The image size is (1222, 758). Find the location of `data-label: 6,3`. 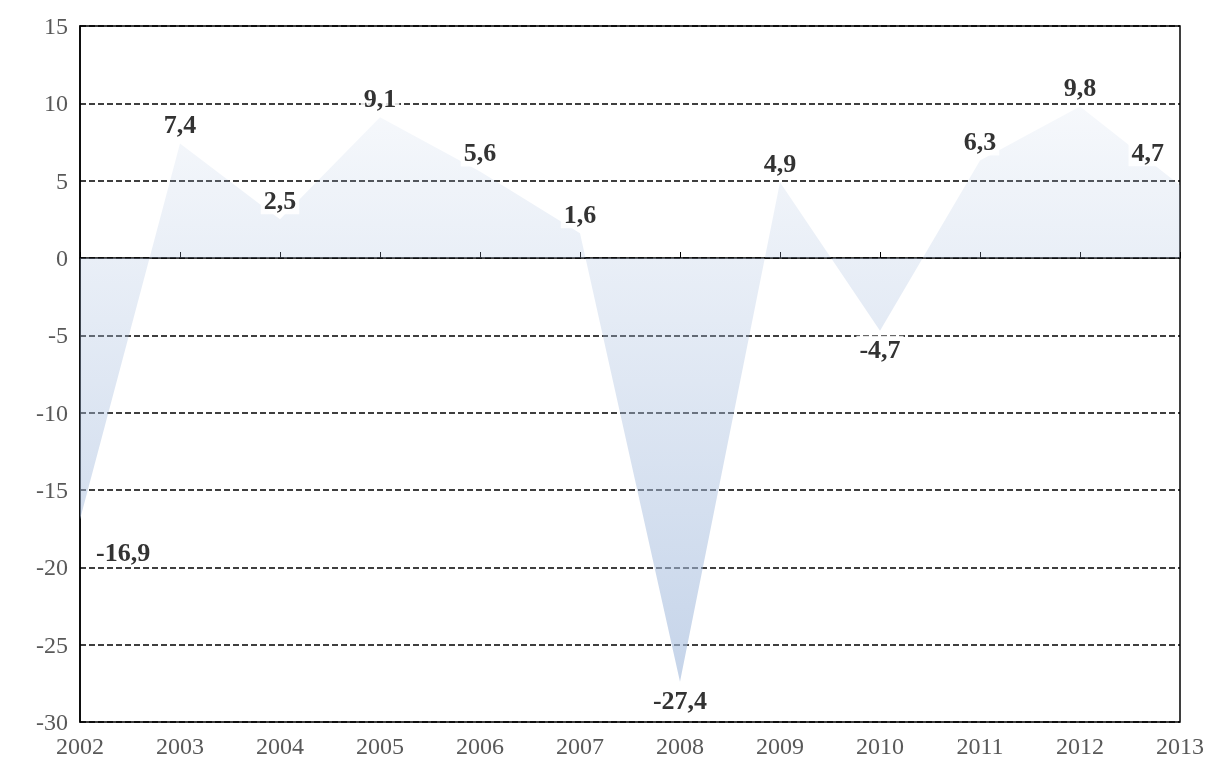

data-label: 6,3 is located at coordinates (980, 142).